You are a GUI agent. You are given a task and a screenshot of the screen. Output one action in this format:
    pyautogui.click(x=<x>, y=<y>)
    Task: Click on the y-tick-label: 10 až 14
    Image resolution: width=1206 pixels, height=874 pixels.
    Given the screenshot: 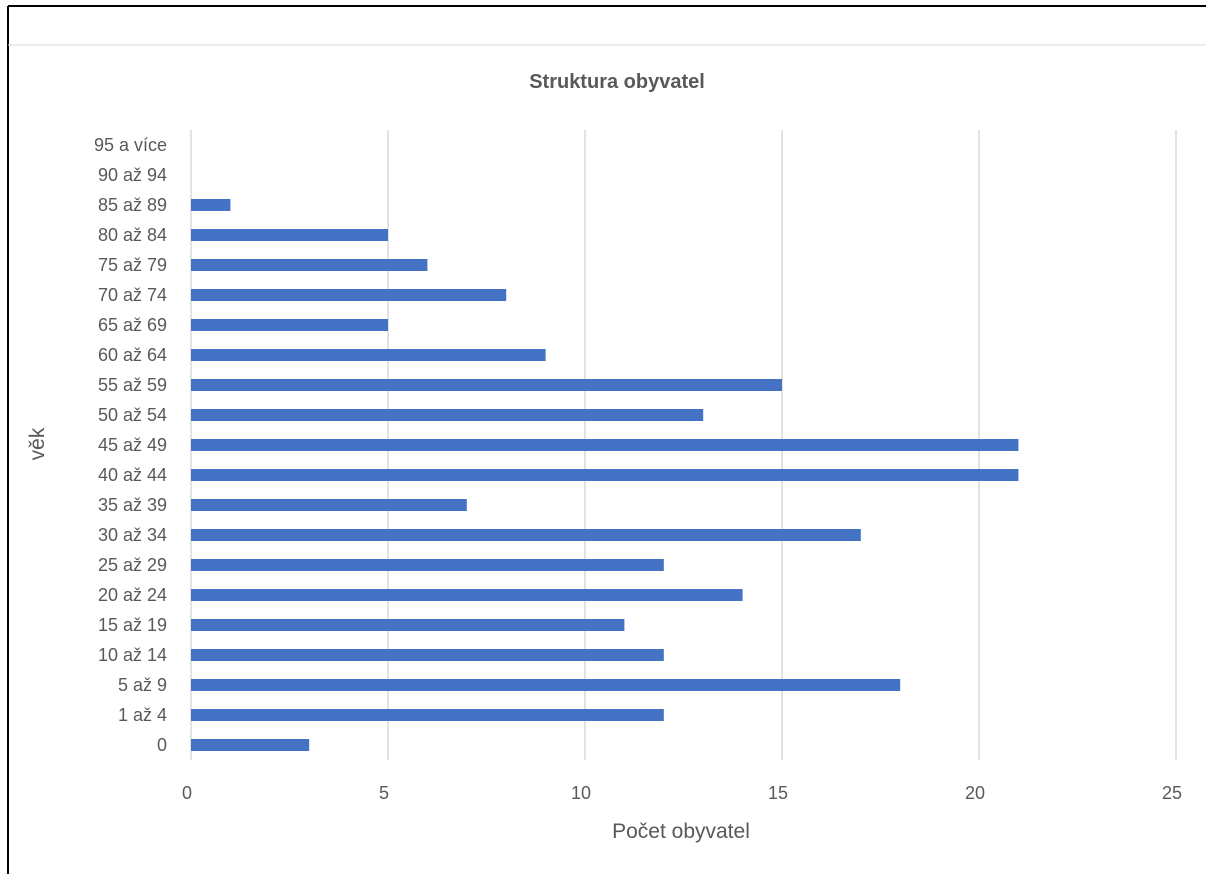 What is the action you would take?
    pyautogui.click(x=132, y=655)
    